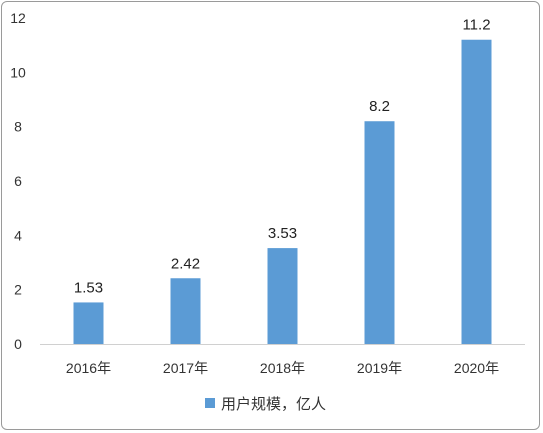 This screenshot has height=433, width=543. Describe the element at coordinates (185, 263) in the screenshot. I see `data-label: 2.42` at that location.